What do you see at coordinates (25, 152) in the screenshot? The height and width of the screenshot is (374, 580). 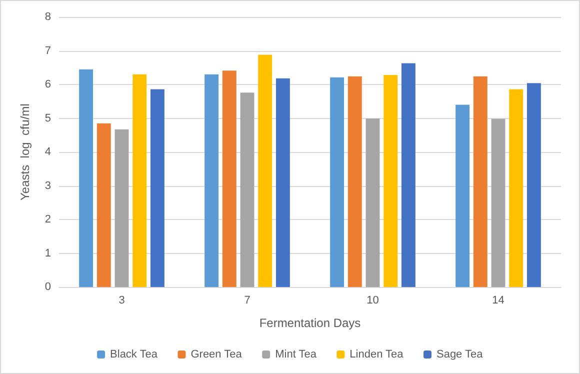 I see `y-axis-title: Yeasts log cfu/ml` at bounding box center [25, 152].